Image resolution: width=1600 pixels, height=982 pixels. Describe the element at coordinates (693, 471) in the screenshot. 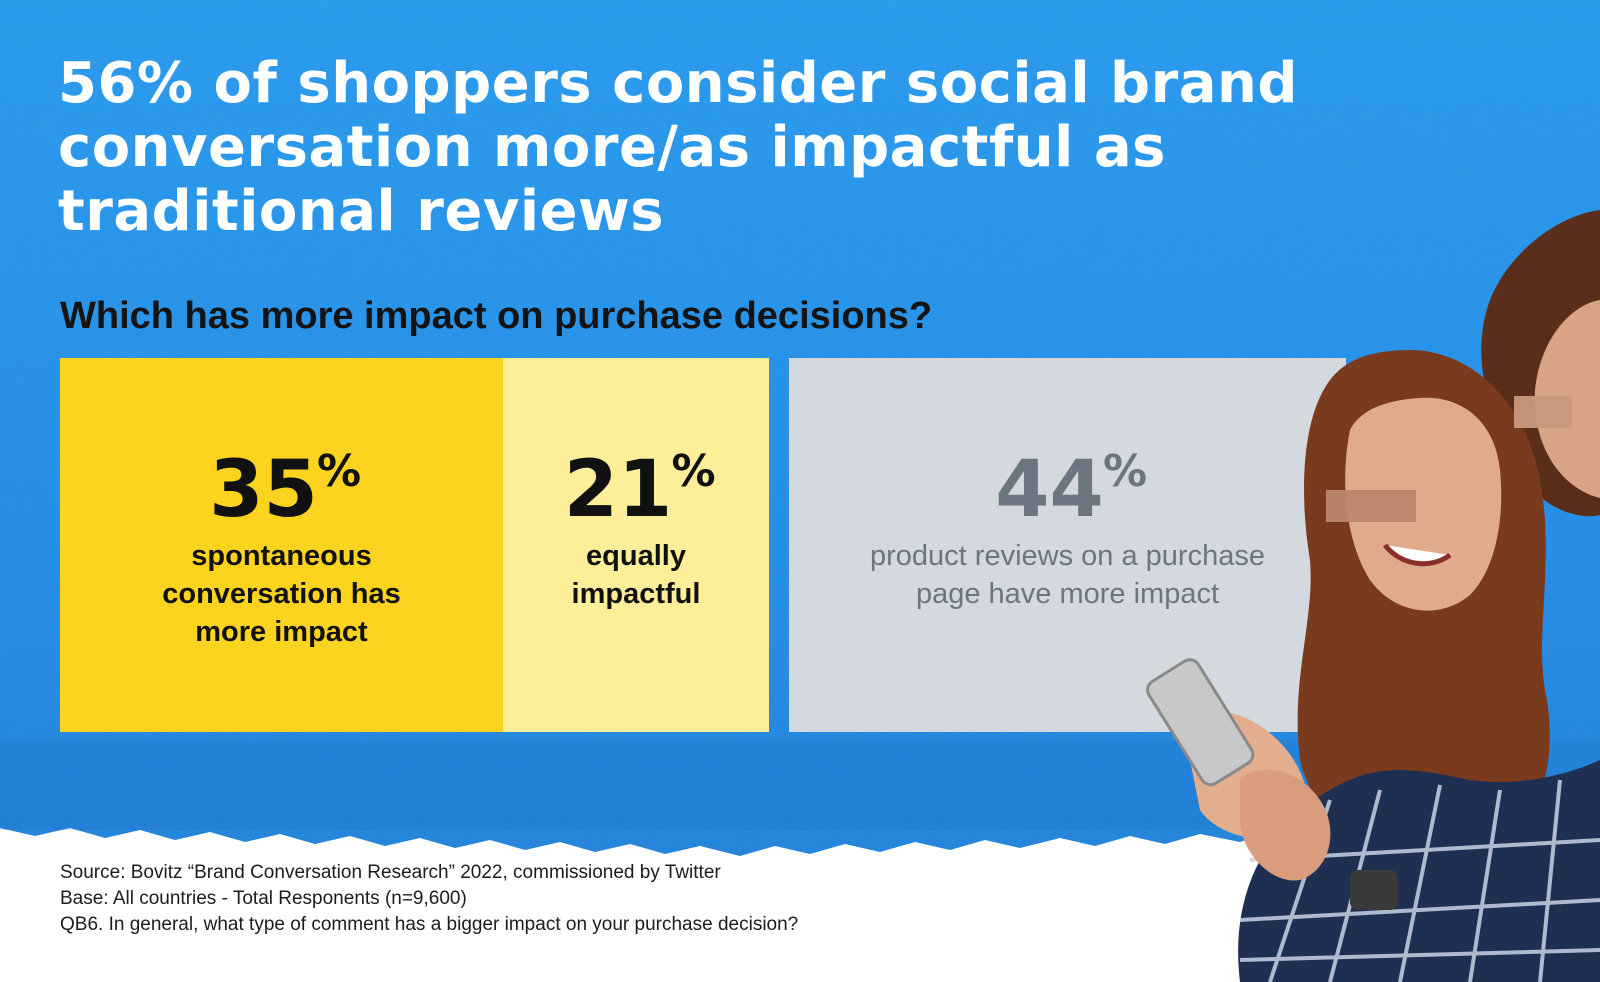

I see `value-suffix-equally: %` at that location.